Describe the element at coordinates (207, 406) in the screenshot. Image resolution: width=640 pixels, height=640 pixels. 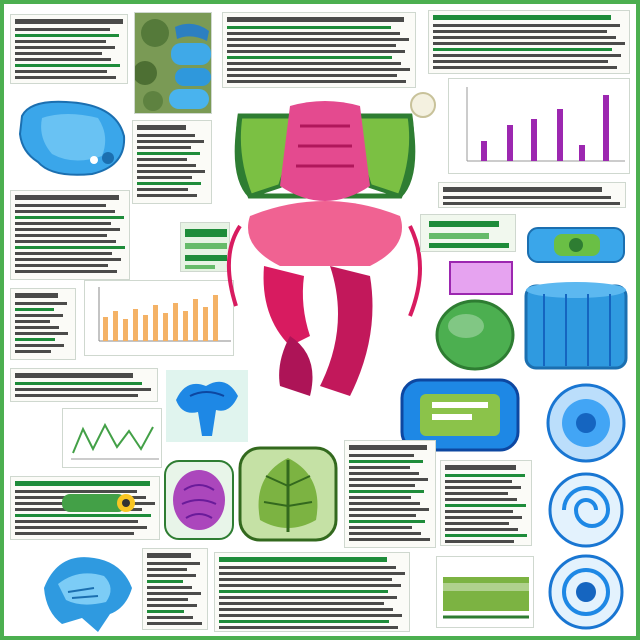
I see `blue-coral-specimen` at that location.